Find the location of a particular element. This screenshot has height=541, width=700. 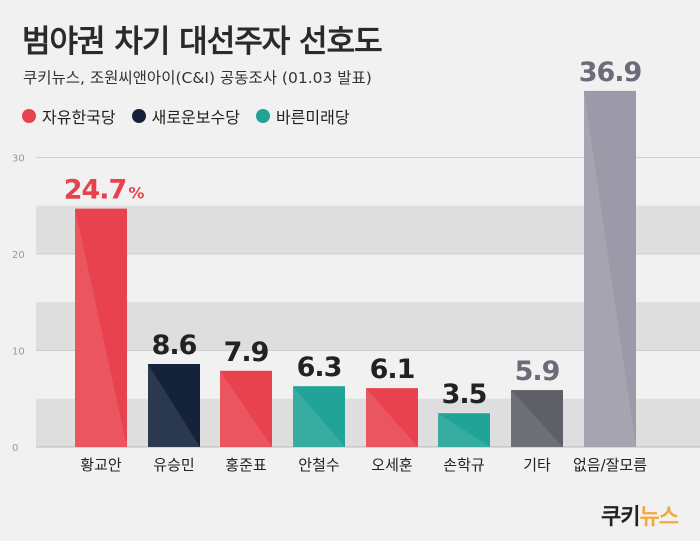

category-label: 없음/잘모름 is located at coordinates (610, 465).